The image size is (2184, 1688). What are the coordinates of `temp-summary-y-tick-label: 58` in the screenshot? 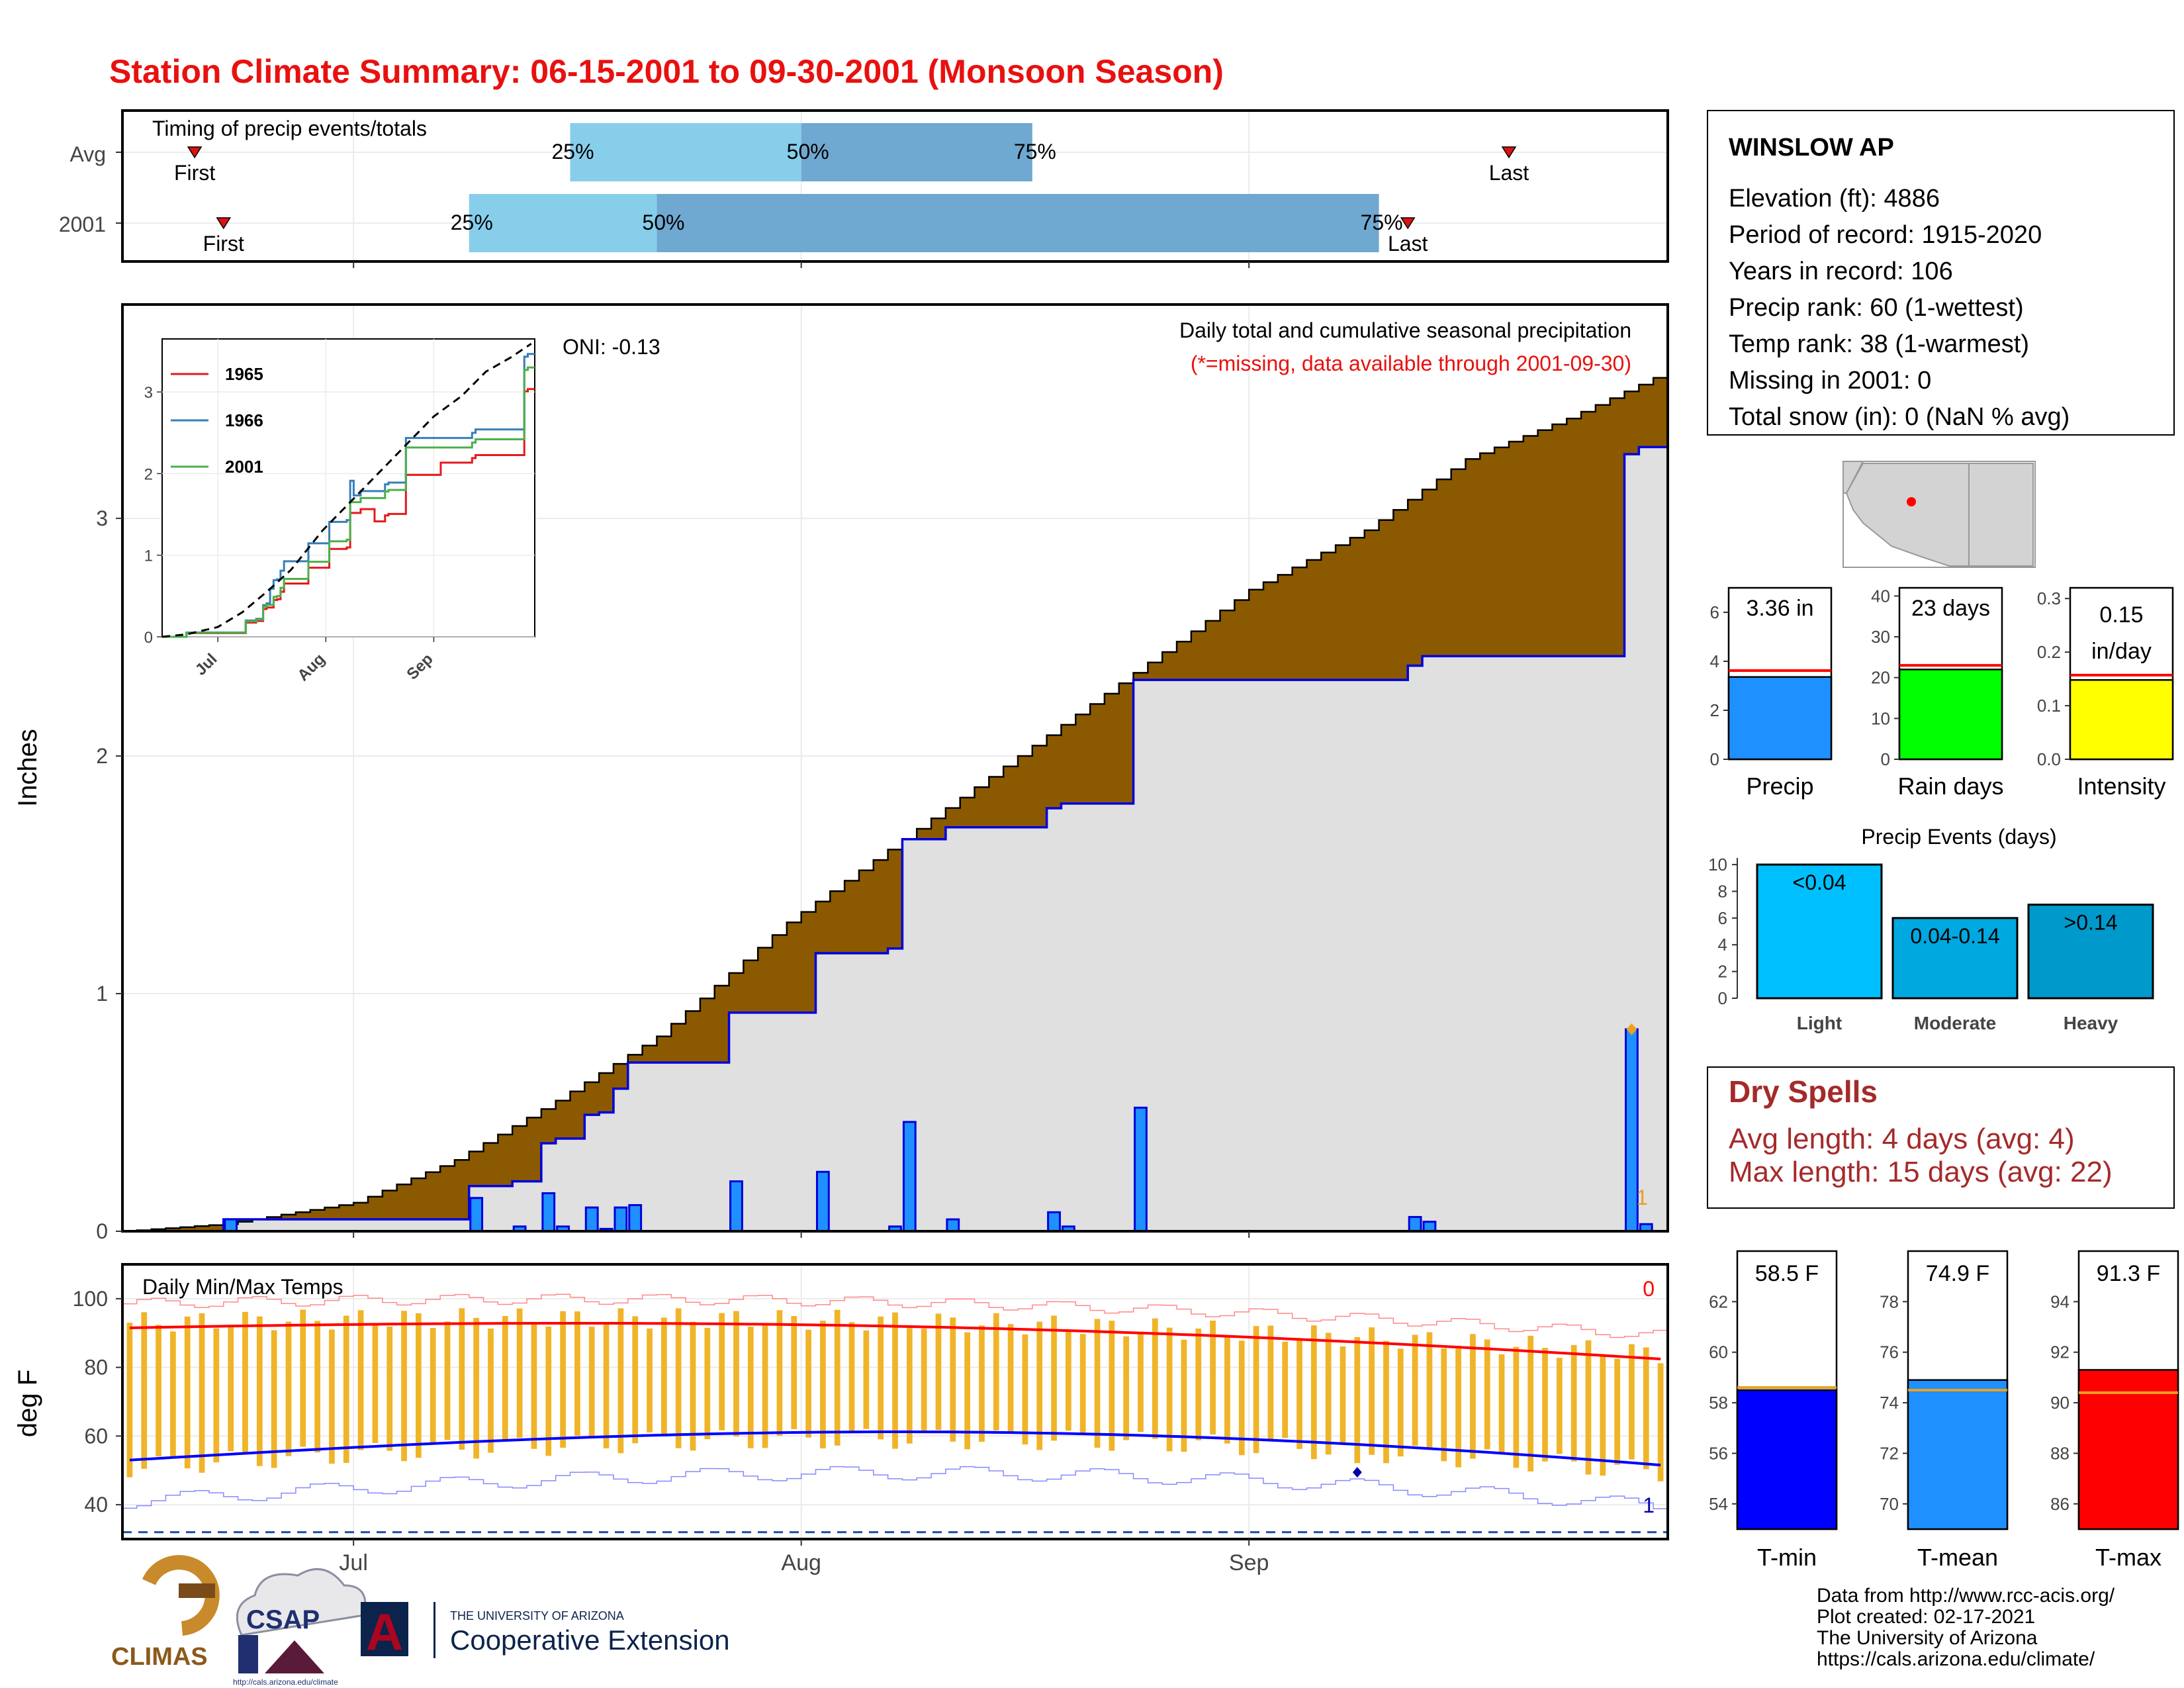 It's located at (1718, 1403).